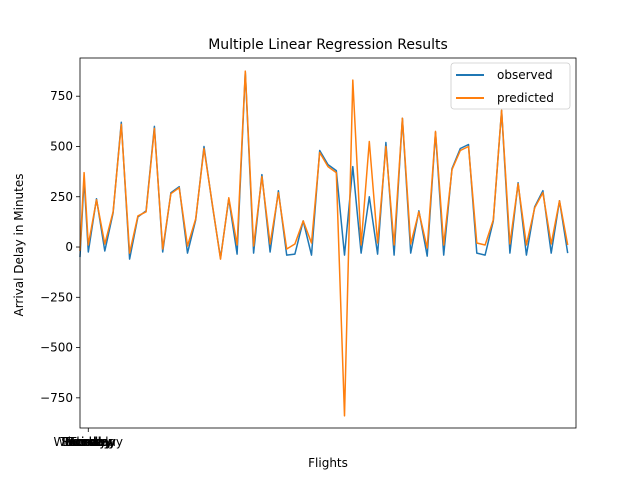  Describe the element at coordinates (56, 297) in the screenshot. I see `y-tick-label: −250` at that location.